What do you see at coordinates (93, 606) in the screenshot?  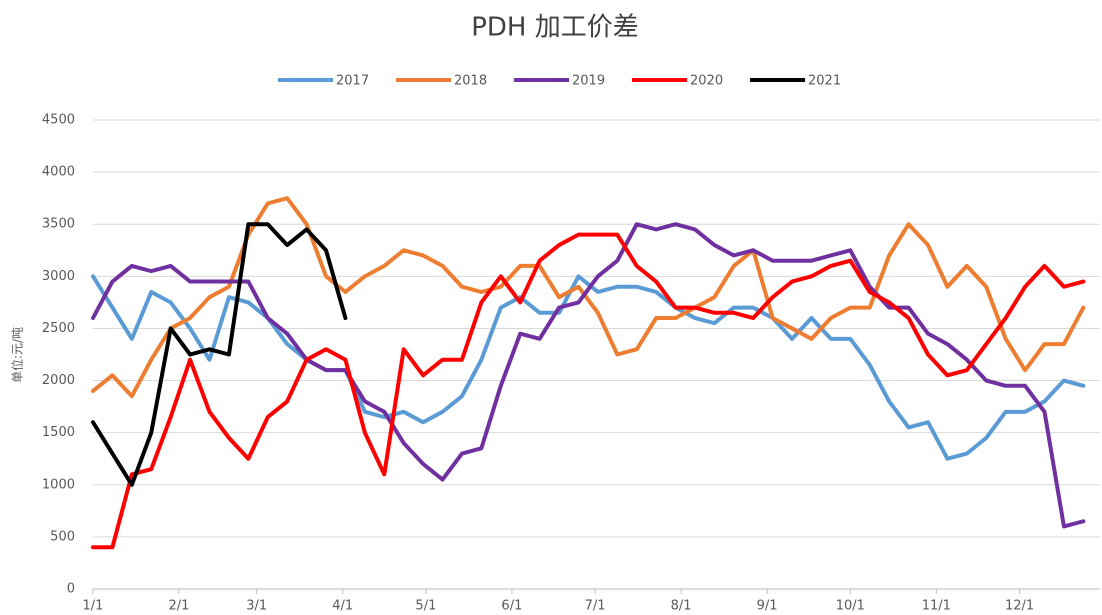 I see `x-tick-label: 1/1` at bounding box center [93, 606].